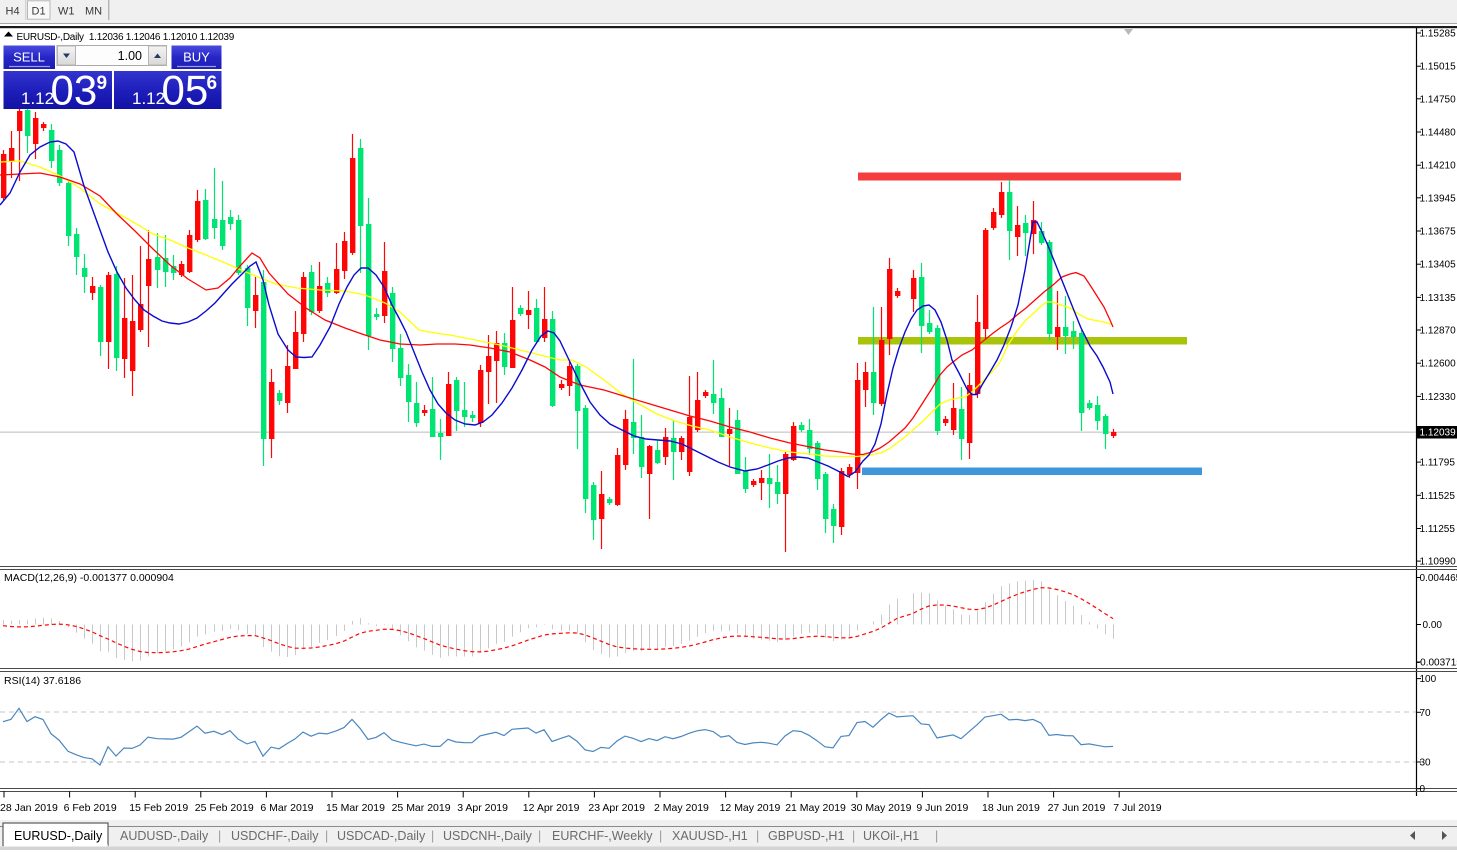  Describe the element at coordinates (1423, 789) in the screenshot. I see `svg-text: 0` at that location.